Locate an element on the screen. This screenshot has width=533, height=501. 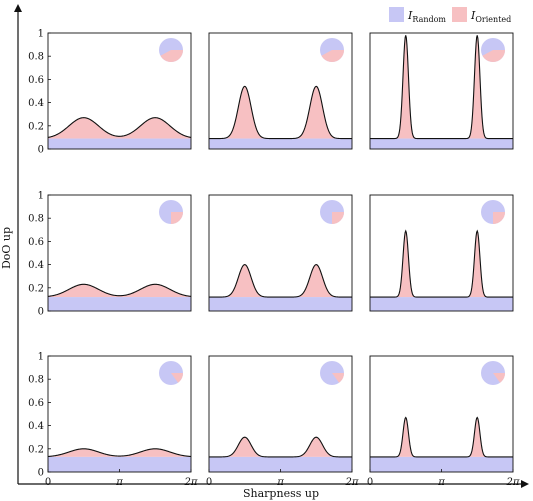
panel-r1c3 is located at coordinates (441, 91).